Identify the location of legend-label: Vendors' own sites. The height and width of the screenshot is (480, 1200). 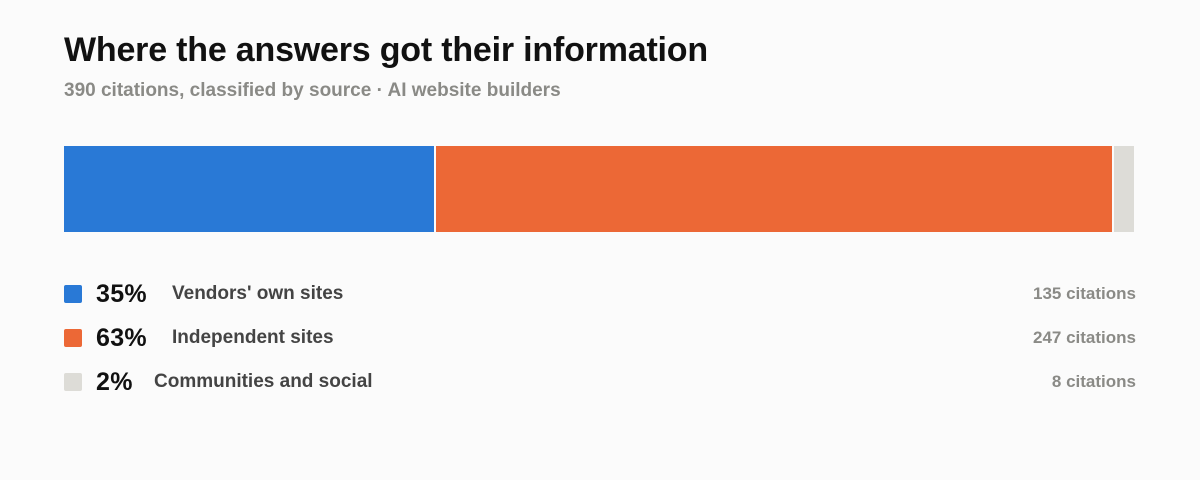
(258, 293).